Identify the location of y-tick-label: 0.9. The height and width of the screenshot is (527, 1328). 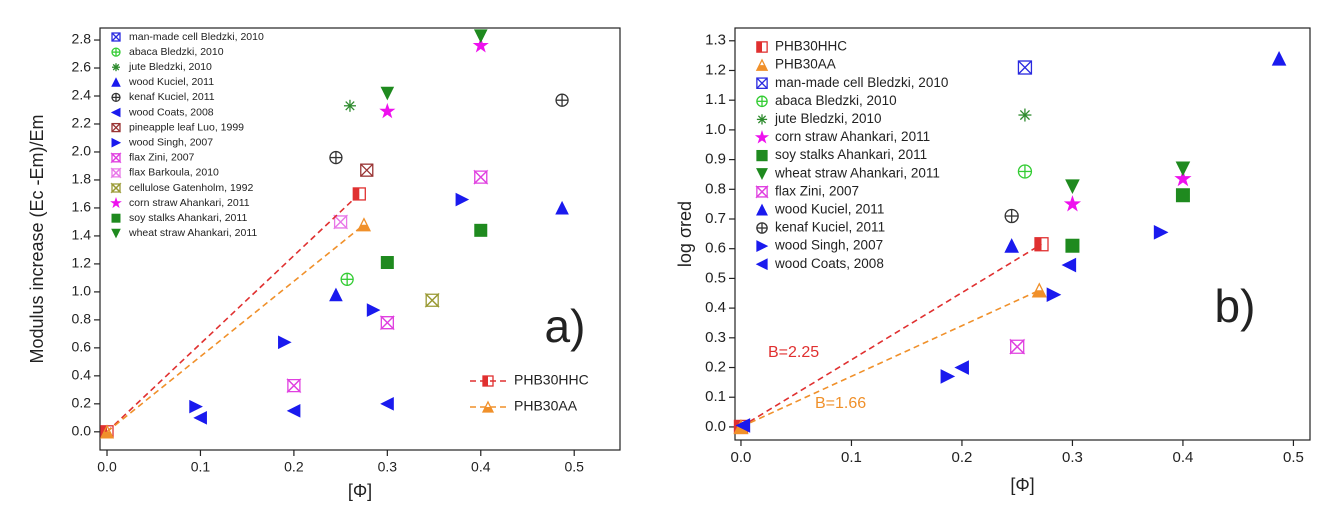
(715, 159).